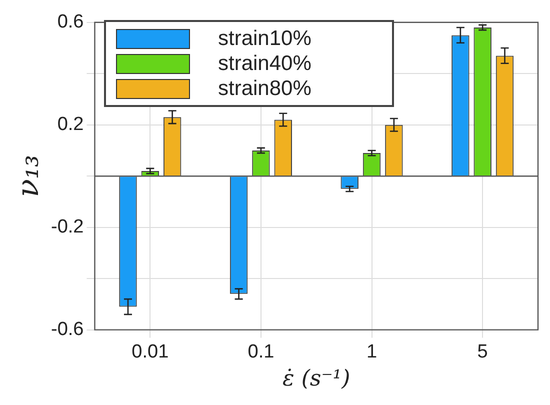  What do you see at coordinates (265, 88) in the screenshot?
I see `legend-label: strain80%` at bounding box center [265, 88].